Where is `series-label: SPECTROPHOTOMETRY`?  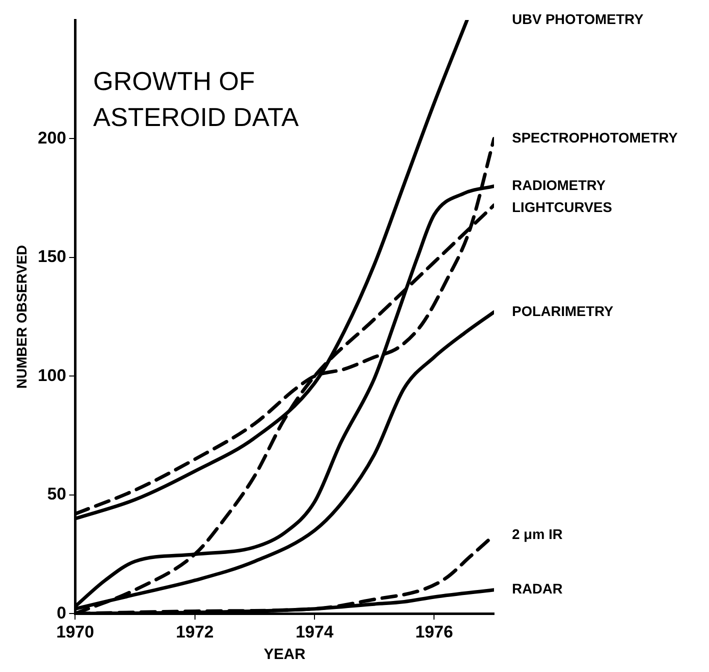
series-label: SPECTROPHOTOMETRY is located at coordinates (595, 138).